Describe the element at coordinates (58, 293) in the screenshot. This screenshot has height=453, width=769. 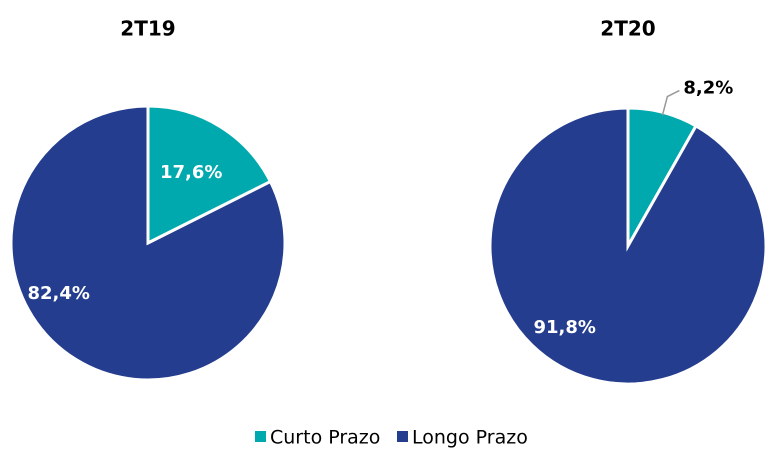
I see `value-label: 82,4%` at that location.